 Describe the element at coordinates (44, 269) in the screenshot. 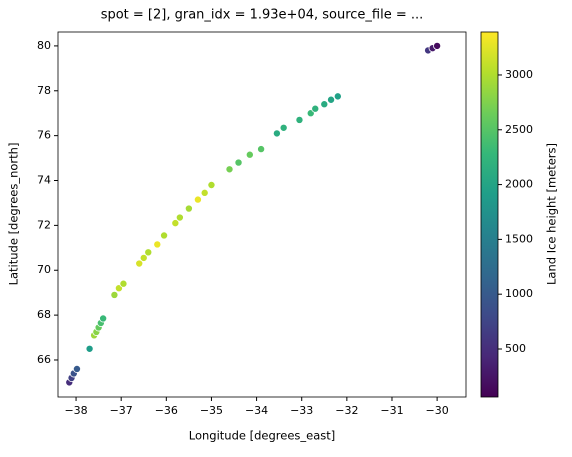

I see `y-tick-label: 70` at that location.